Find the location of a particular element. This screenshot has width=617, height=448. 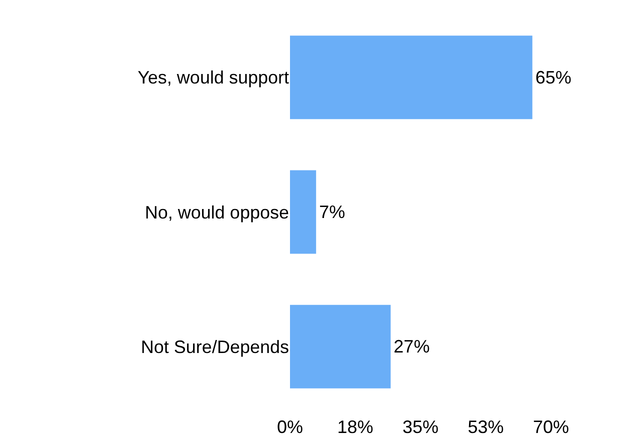

x-tick-label: 70% is located at coordinates (551, 427).